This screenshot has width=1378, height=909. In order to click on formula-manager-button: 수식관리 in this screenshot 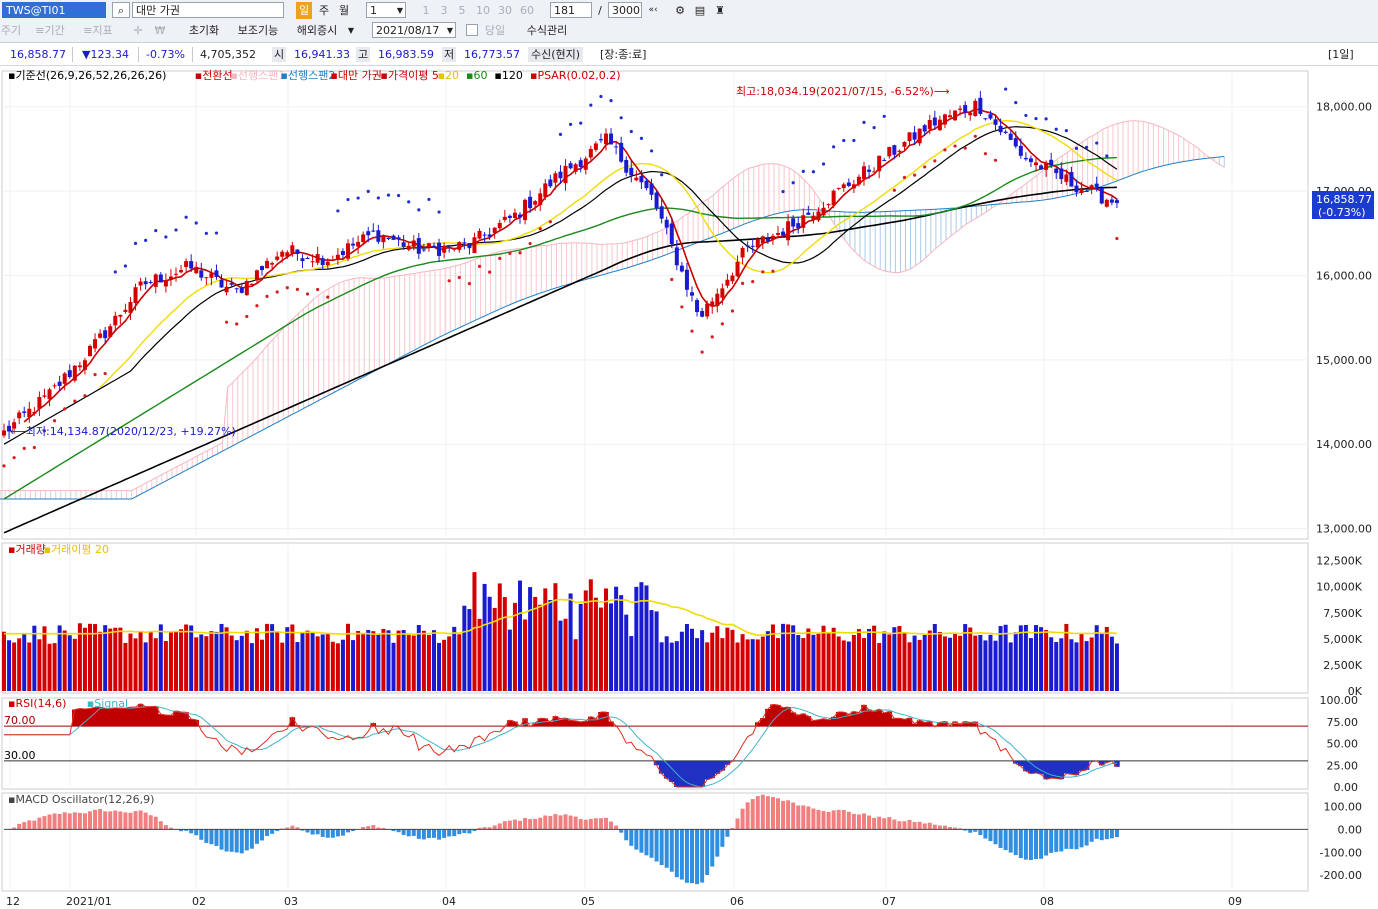, I will do `click(547, 30)`.